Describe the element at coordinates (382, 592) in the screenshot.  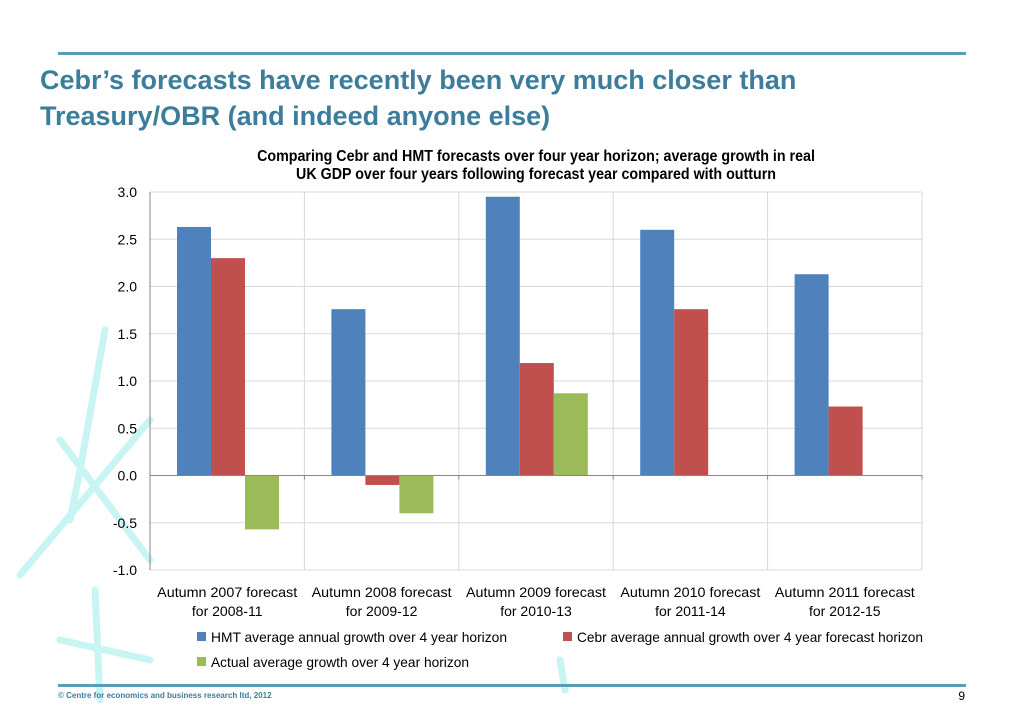
I see `x-category-label: Autumn 2008 forecast` at that location.